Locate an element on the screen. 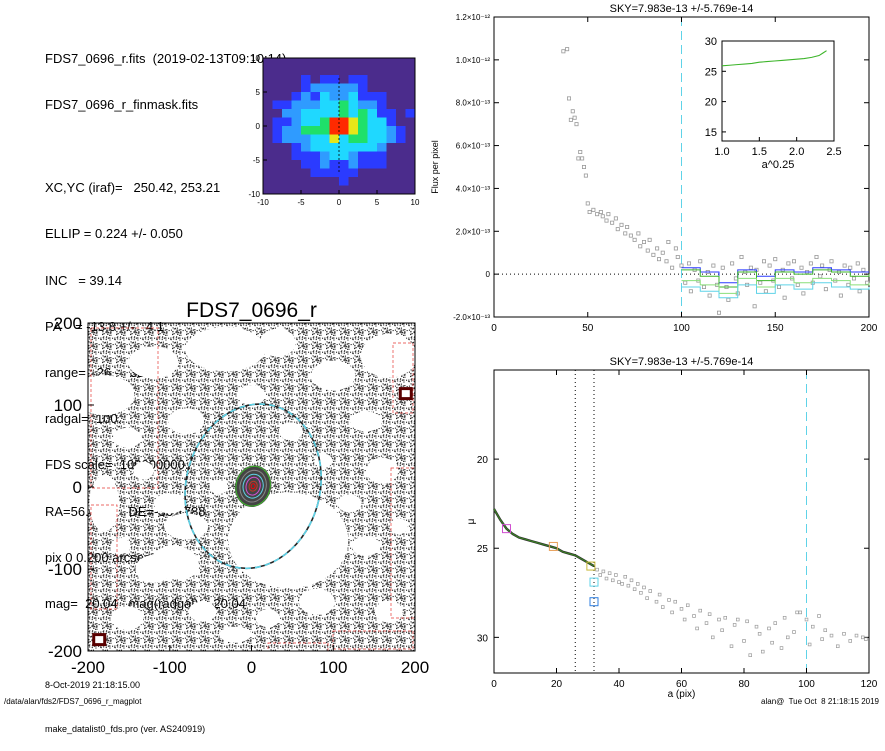 The image size is (885, 751). inset-x-tick-label: 2.5 is located at coordinates (833, 152).